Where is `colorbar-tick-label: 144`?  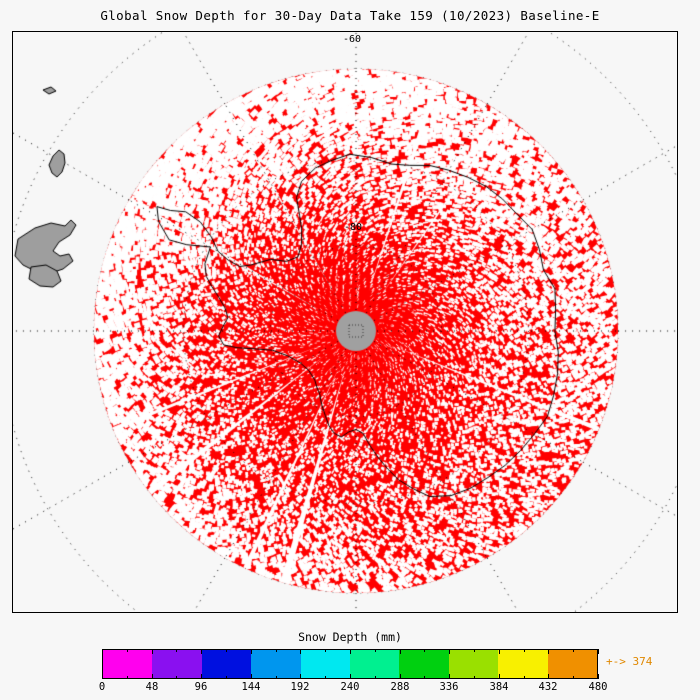
colorbar-tick-label: 144 is located at coordinates (251, 687).